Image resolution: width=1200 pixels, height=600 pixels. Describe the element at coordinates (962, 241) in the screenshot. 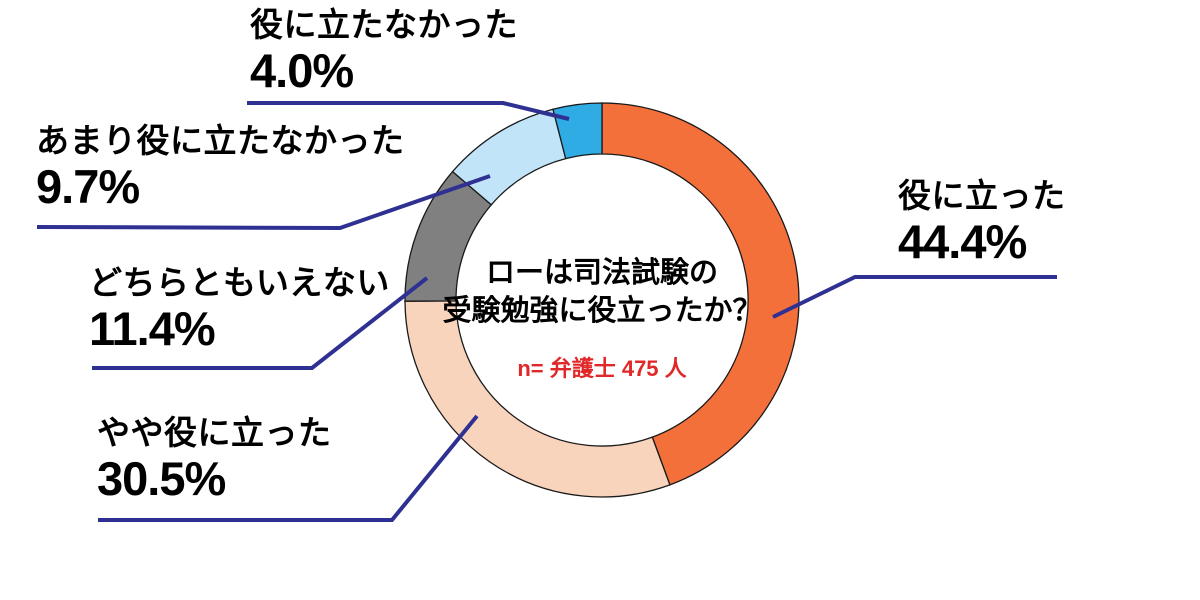

I see `callout-useful-percent: 44.4%` at that location.